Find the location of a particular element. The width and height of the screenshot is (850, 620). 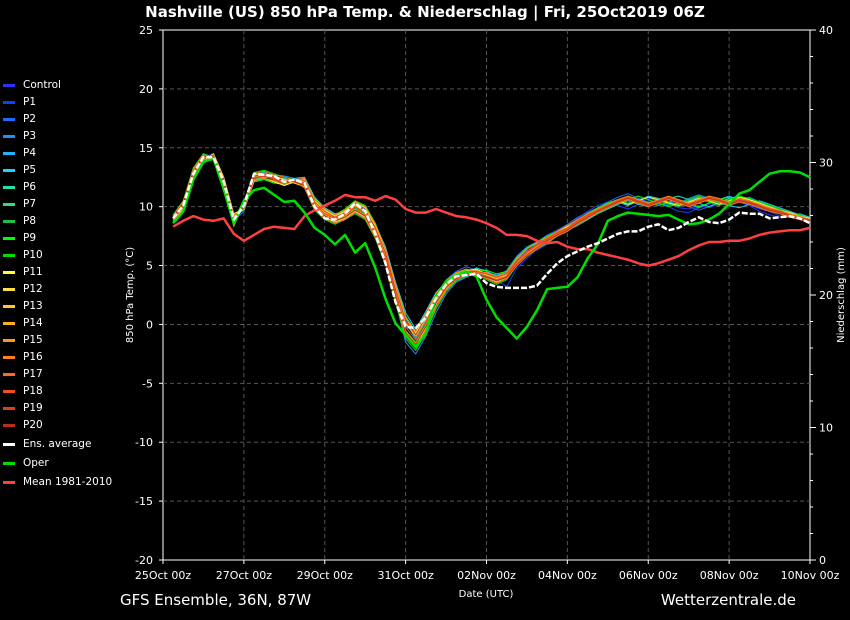

legend-item: P4 is located at coordinates (57, 153).